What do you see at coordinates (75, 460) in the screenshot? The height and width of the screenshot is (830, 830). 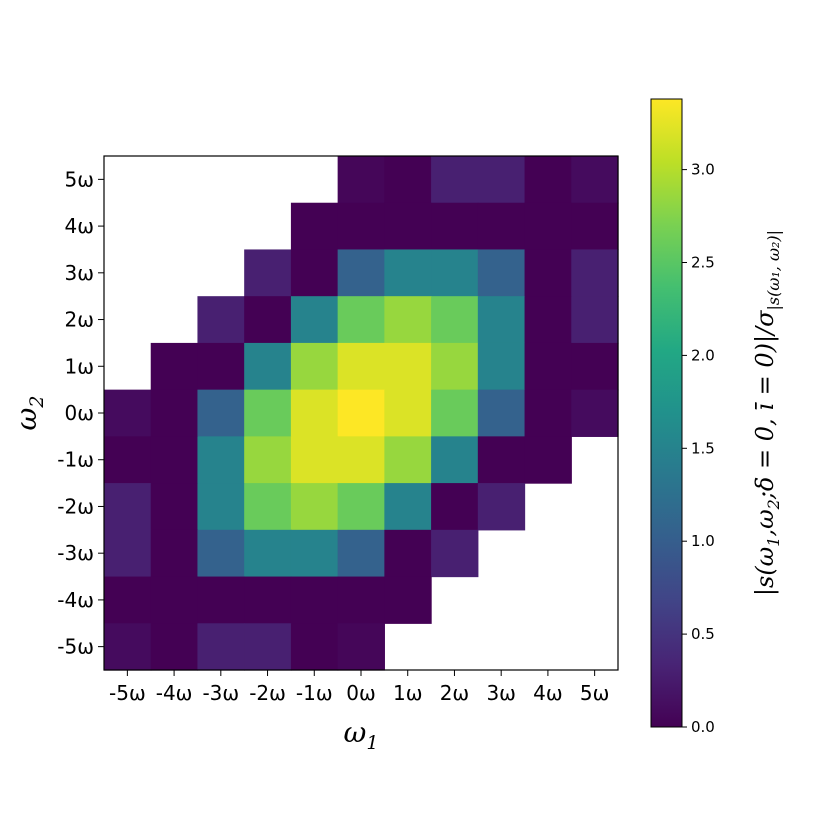 I see `y-tick-label: -1ω` at bounding box center [75, 460].